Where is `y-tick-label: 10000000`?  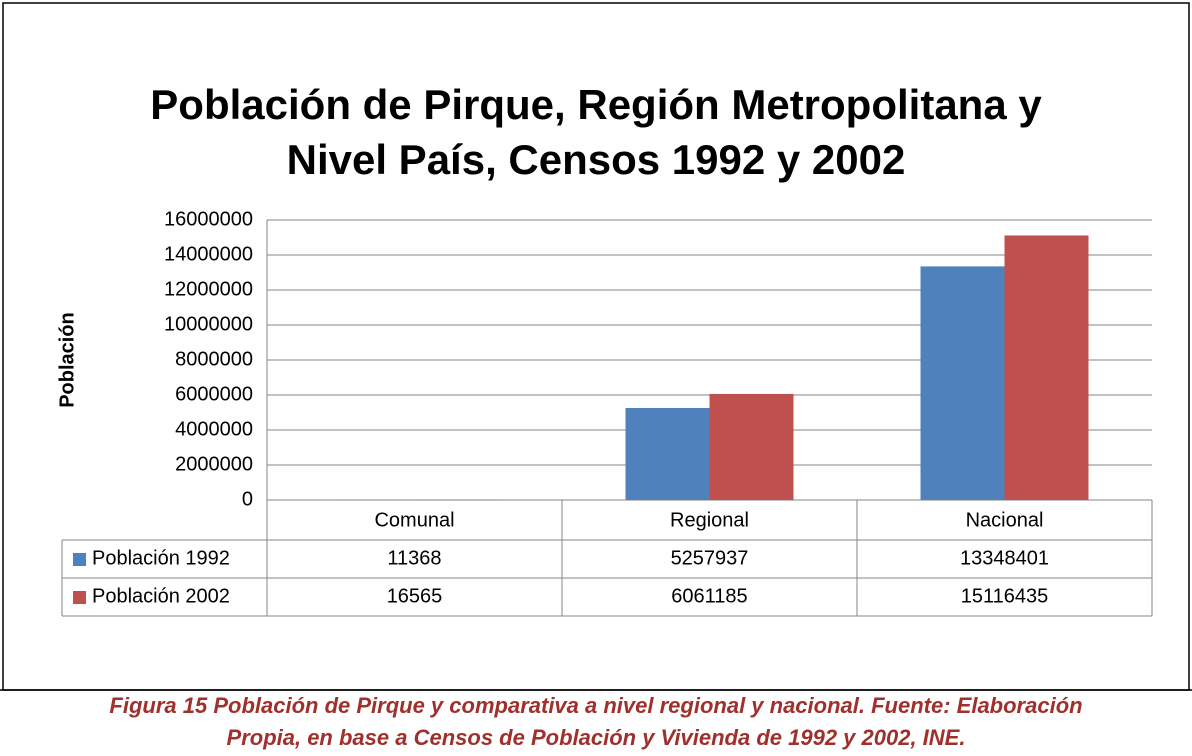
y-tick-label: 10000000 is located at coordinates (208, 324).